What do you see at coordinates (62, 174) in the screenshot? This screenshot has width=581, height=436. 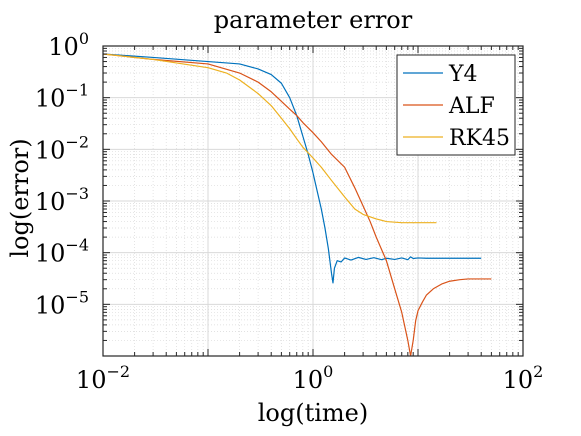 I see `y-tick-labels: 10⁰ 10⁻¹ 10⁻² 10⁻³ 10⁻⁴ 10⁻⁵` at bounding box center [62, 174].